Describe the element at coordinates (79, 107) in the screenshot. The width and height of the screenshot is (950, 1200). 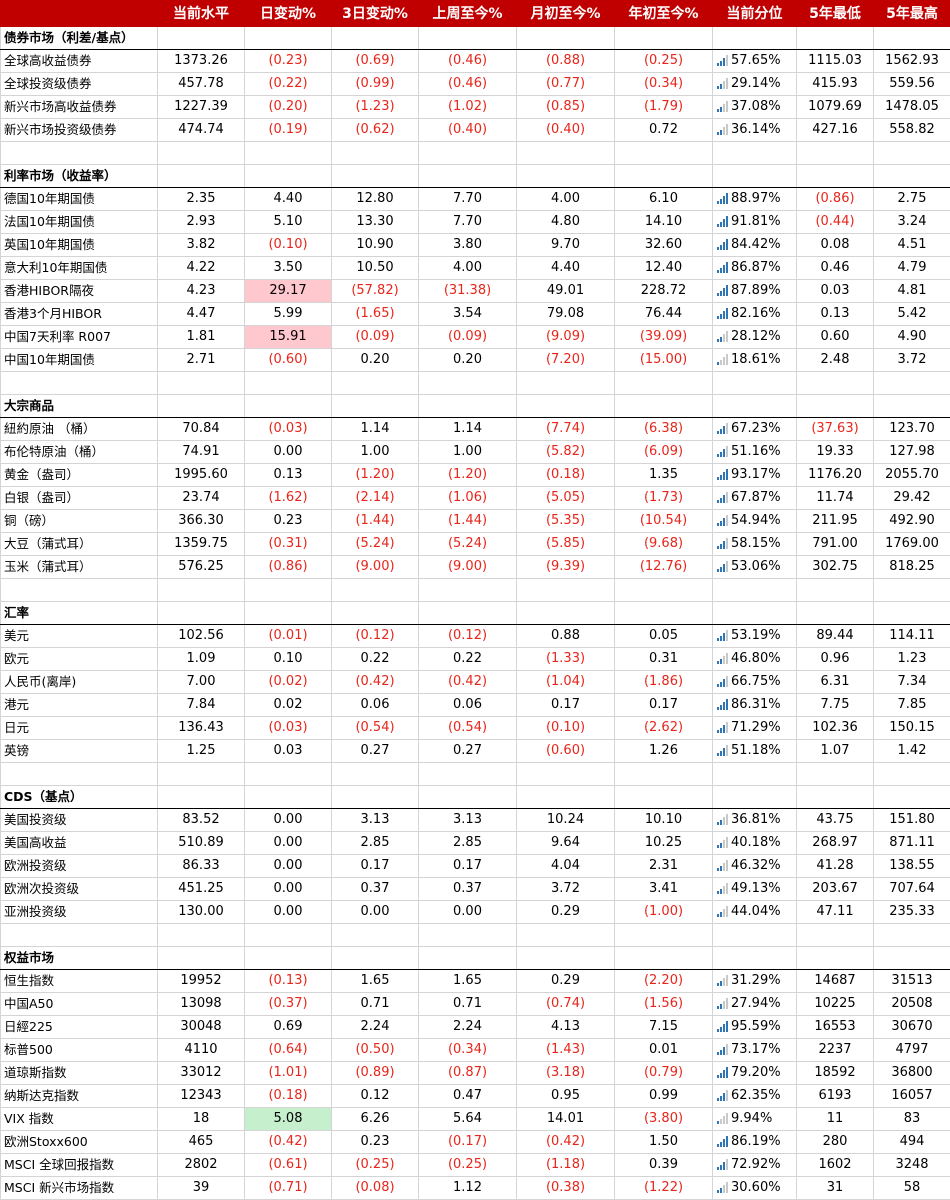
I see `row-label: 新兴市场高收益债券` at that location.